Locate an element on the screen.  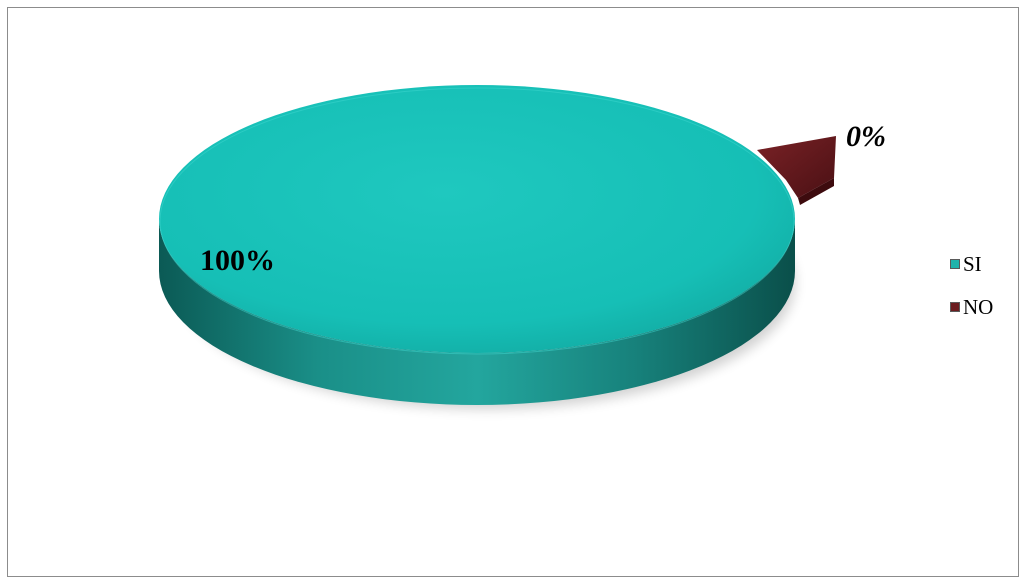
legend-item-no: NO is located at coordinates (971, 307).